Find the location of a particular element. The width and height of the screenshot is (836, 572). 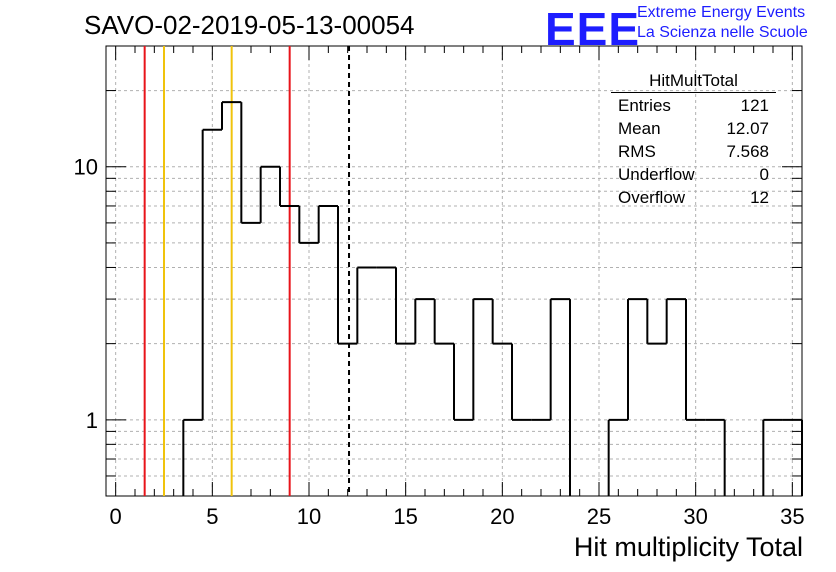

x-tick-label: 35 is located at coordinates (792, 516).